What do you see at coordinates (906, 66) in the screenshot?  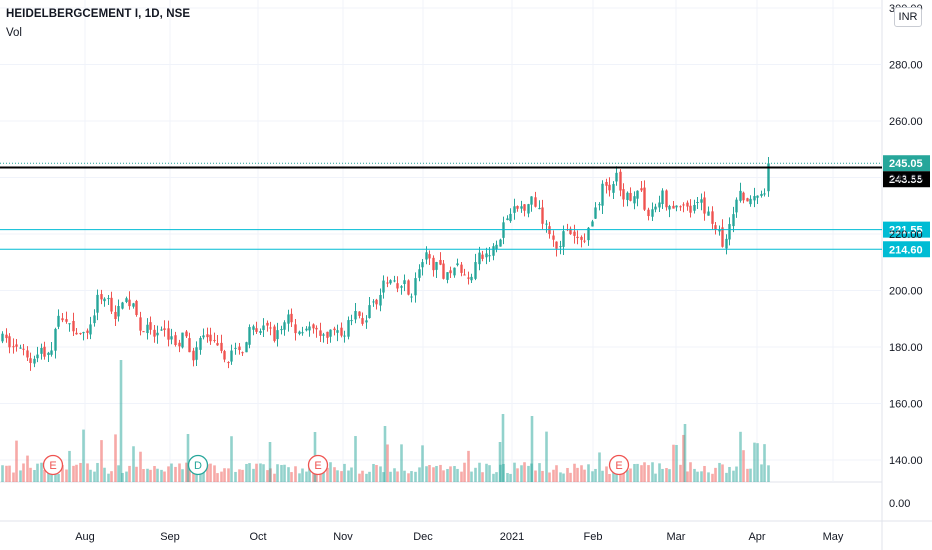 I see `price-tick-label: 280.00` at bounding box center [906, 66].